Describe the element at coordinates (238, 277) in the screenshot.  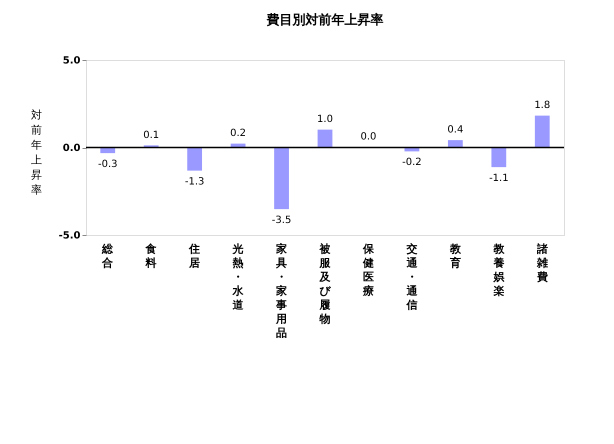
I see `x-tick-label: 光熱・水道` at that location.